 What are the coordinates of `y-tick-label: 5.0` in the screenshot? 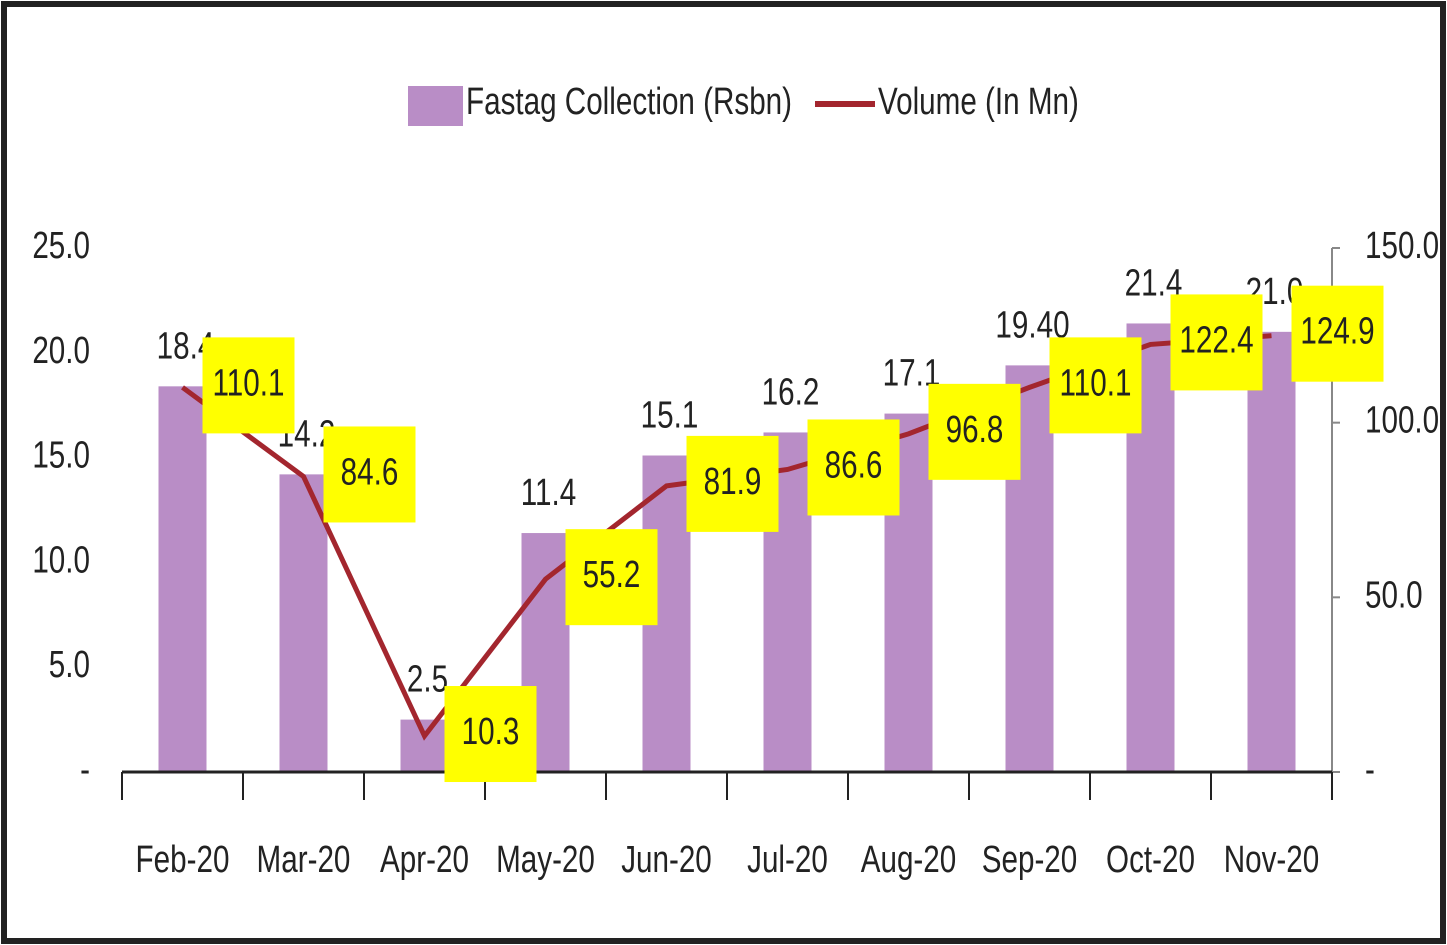 It's located at (69, 665).